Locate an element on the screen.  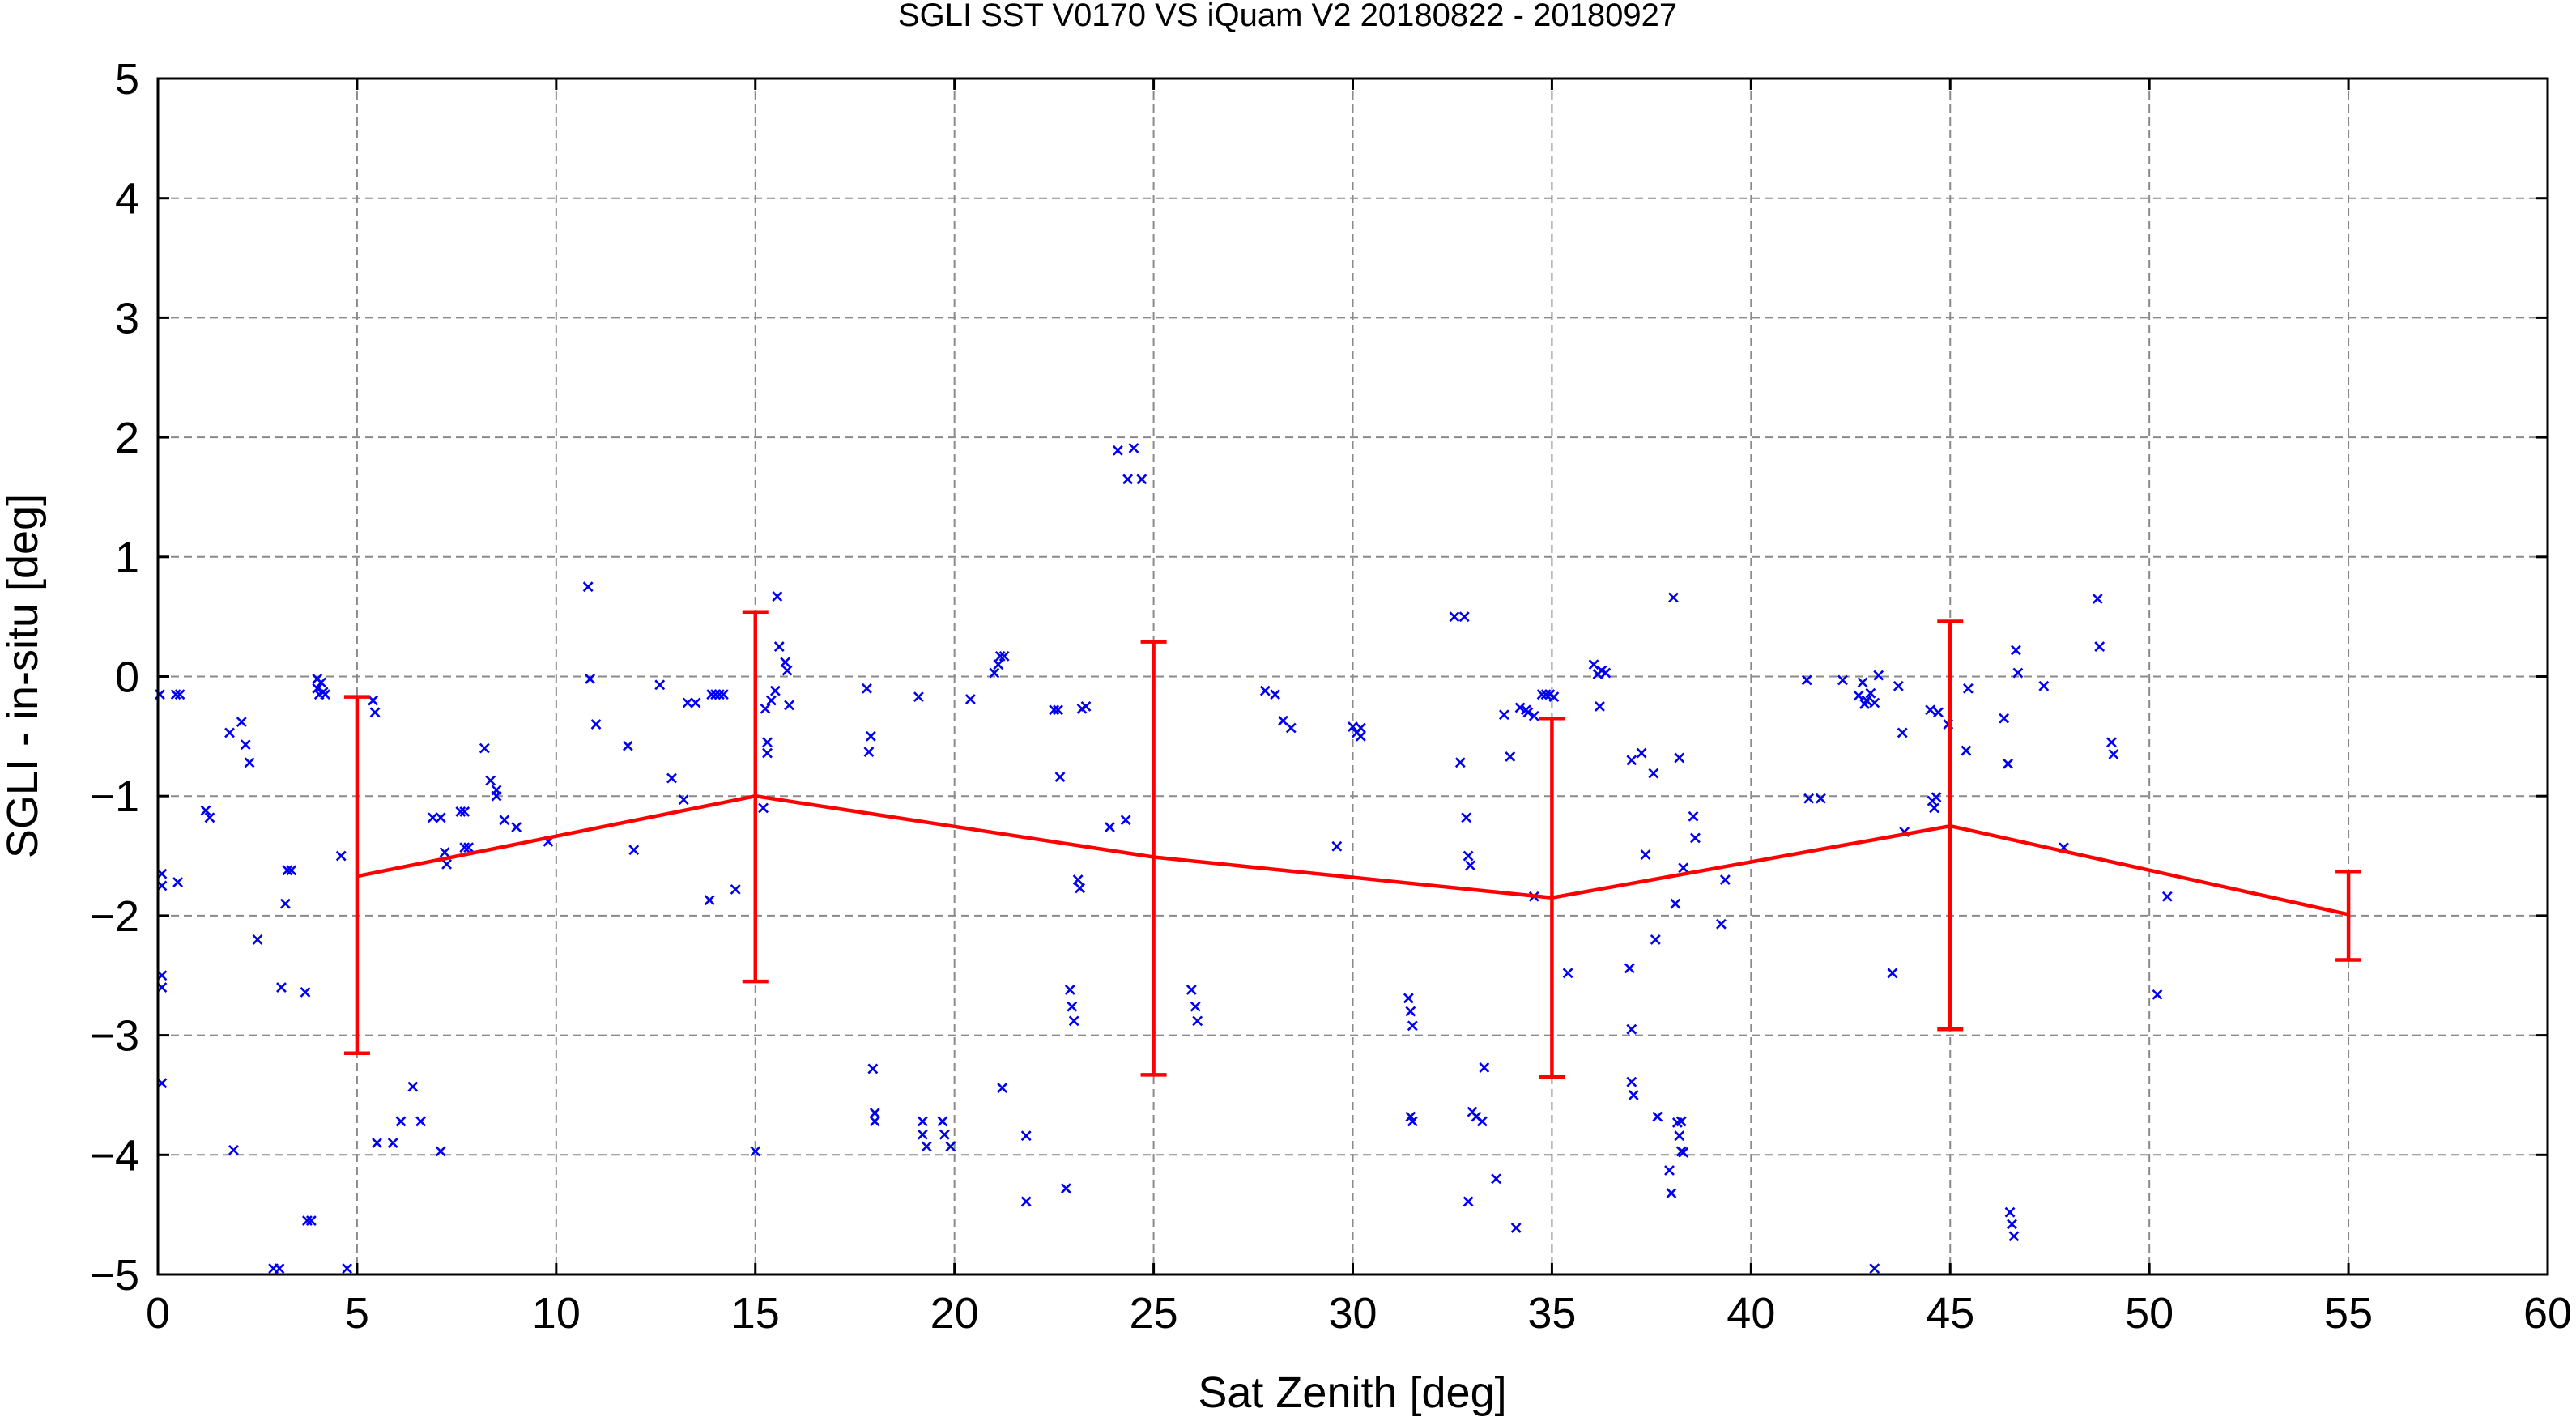
x-tick-label: 40 is located at coordinates (1751, 1313).